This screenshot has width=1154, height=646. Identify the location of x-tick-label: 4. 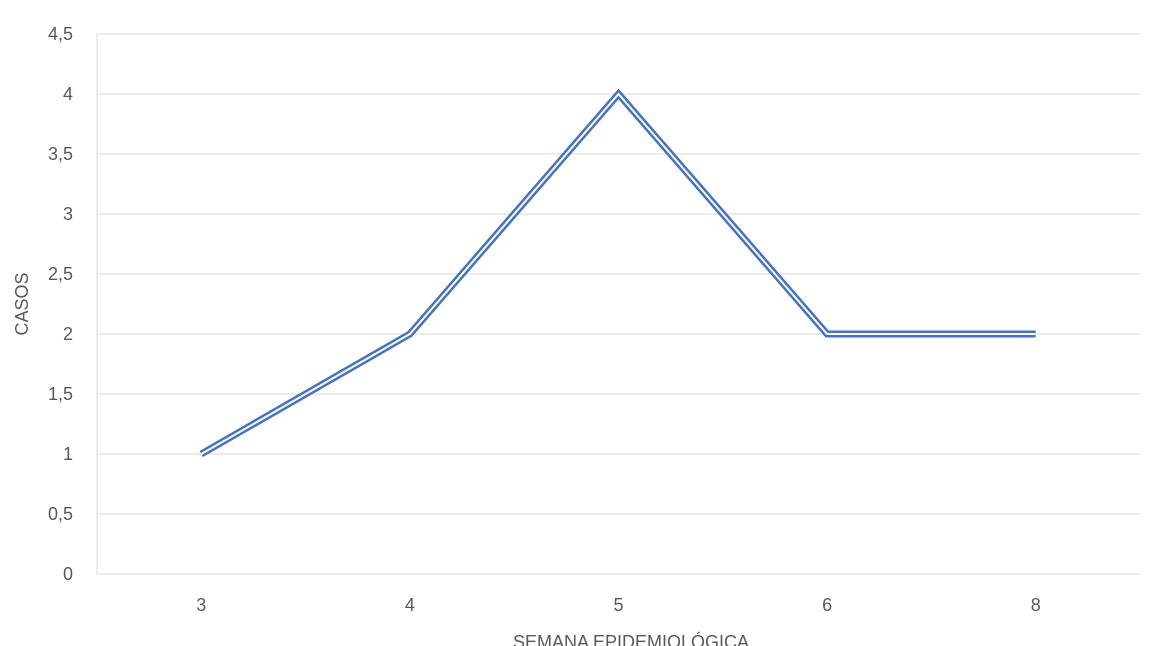
(410, 605).